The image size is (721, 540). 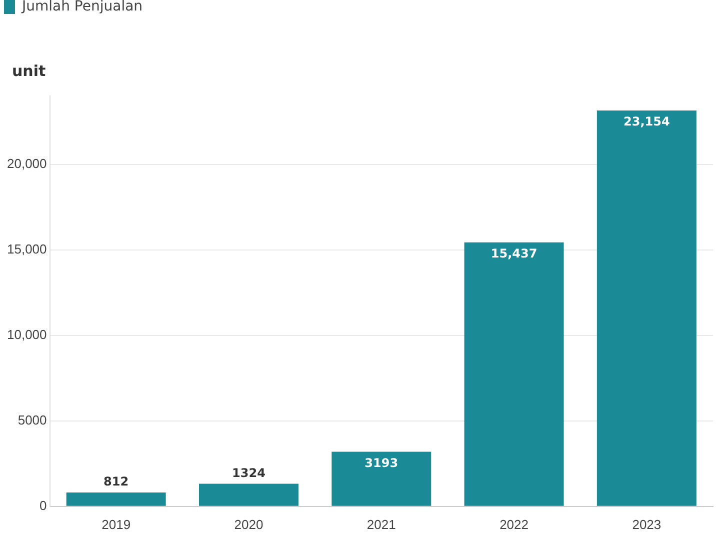 What do you see at coordinates (116, 481) in the screenshot?
I see `data-label: 812` at bounding box center [116, 481].